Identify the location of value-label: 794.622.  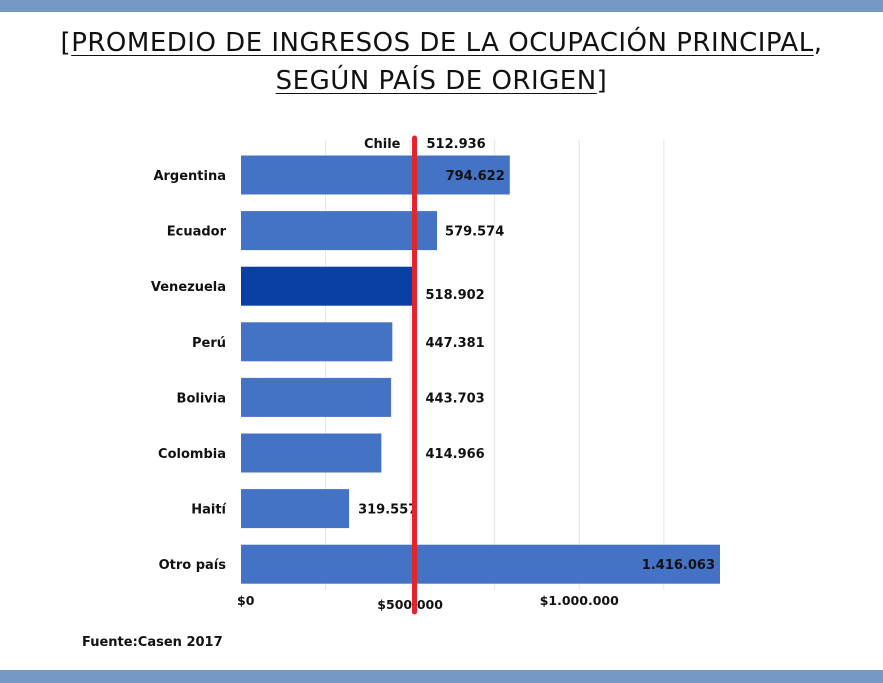
(475, 176).